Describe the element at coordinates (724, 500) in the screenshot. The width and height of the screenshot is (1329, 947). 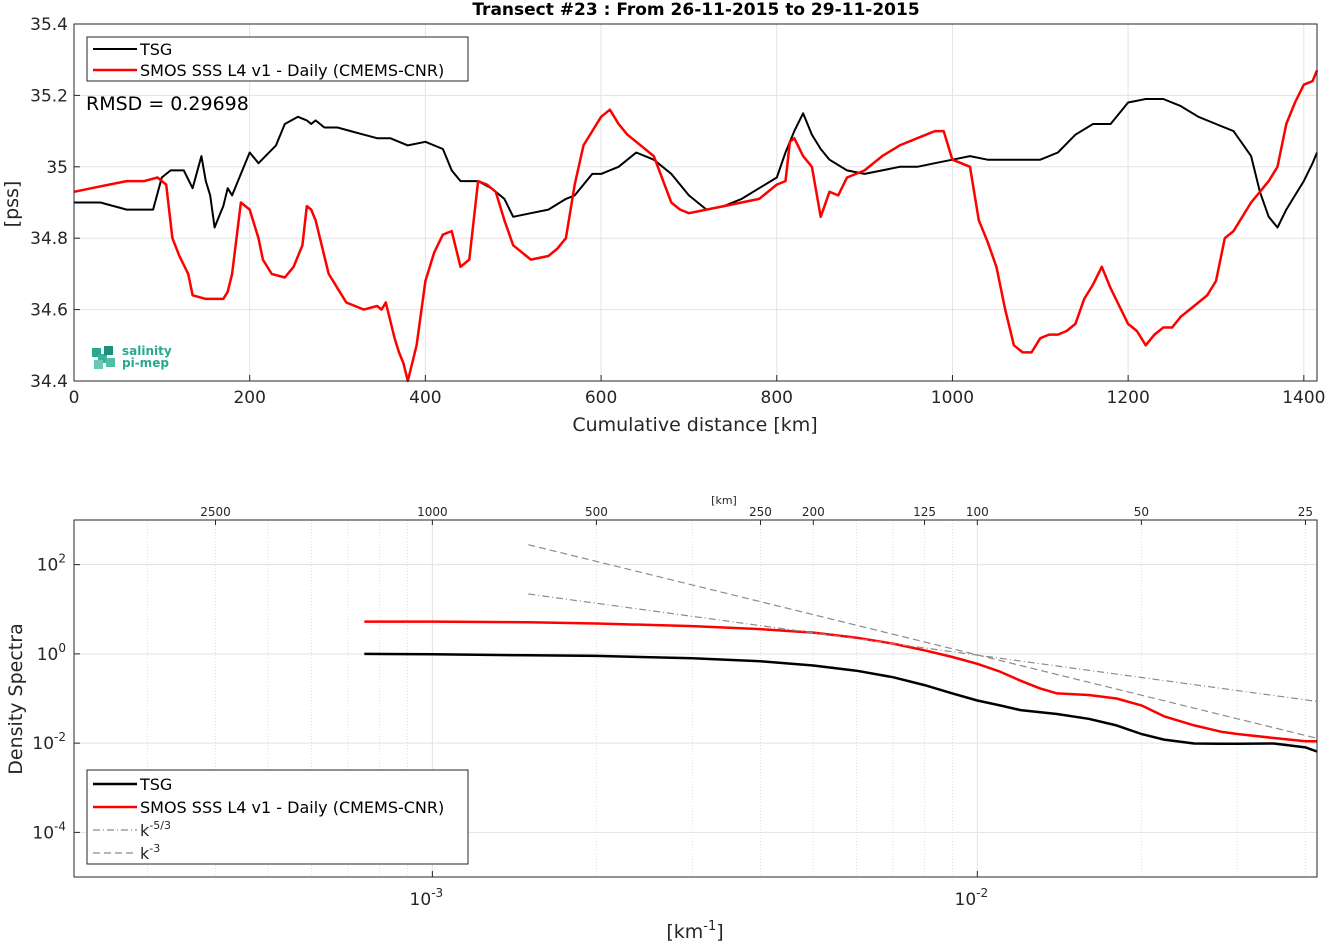
I see `spectra-top-axis-label: [km]` at that location.